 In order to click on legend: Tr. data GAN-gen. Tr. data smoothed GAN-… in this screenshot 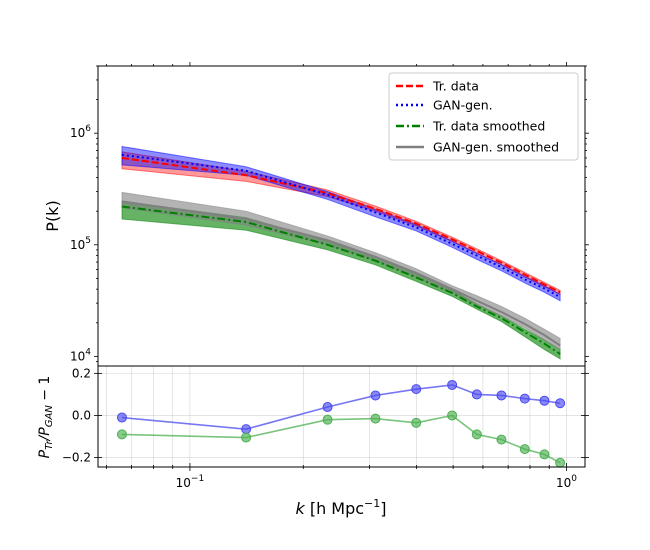, I will do `click(483, 116)`.